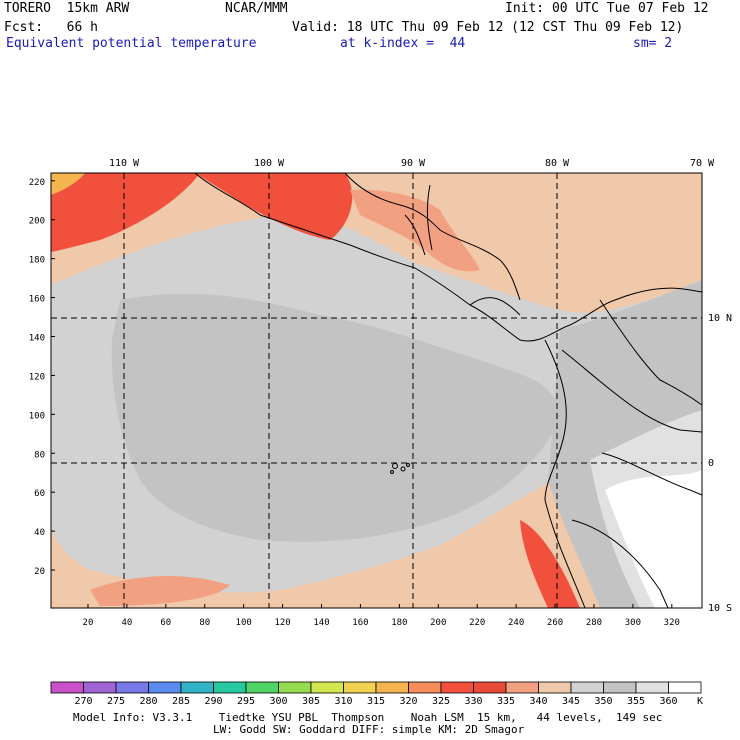 The width and height of the screenshot is (740, 740). Describe the element at coordinates (37, 222) in the screenshot. I see `y-tick-label: 200` at that location.